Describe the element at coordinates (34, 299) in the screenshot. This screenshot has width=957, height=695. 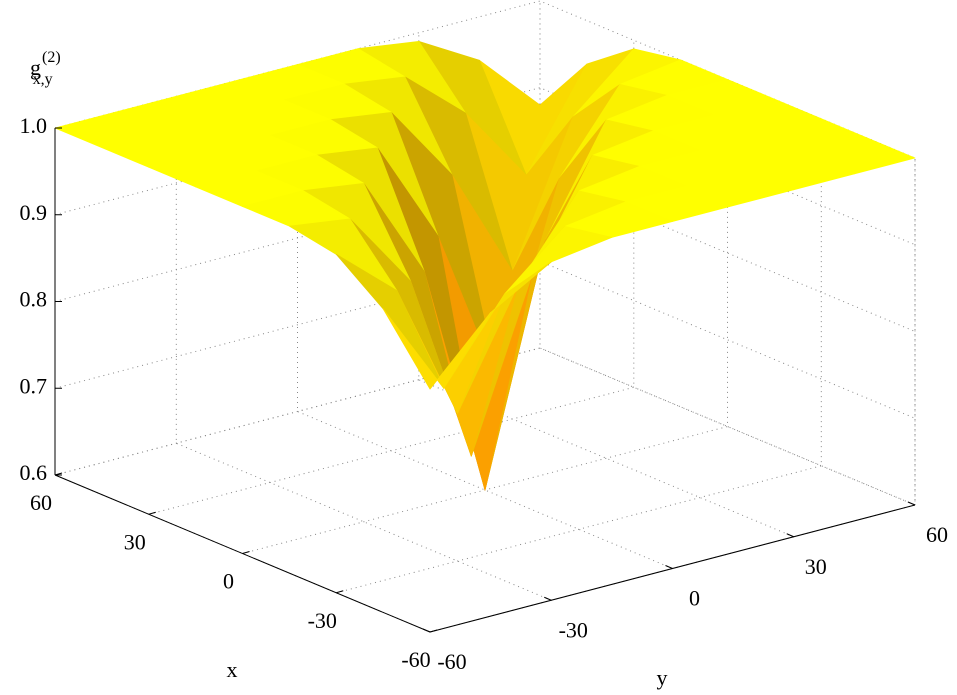
I see `z-tick-label: 0.8` at that location.